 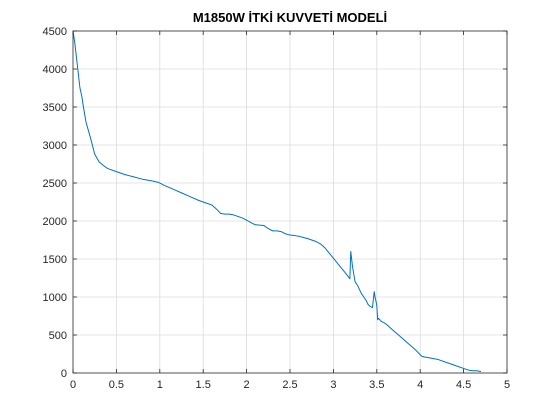 What do you see at coordinates (247, 385) in the screenshot?
I see `x-tick-label: 2` at bounding box center [247, 385].